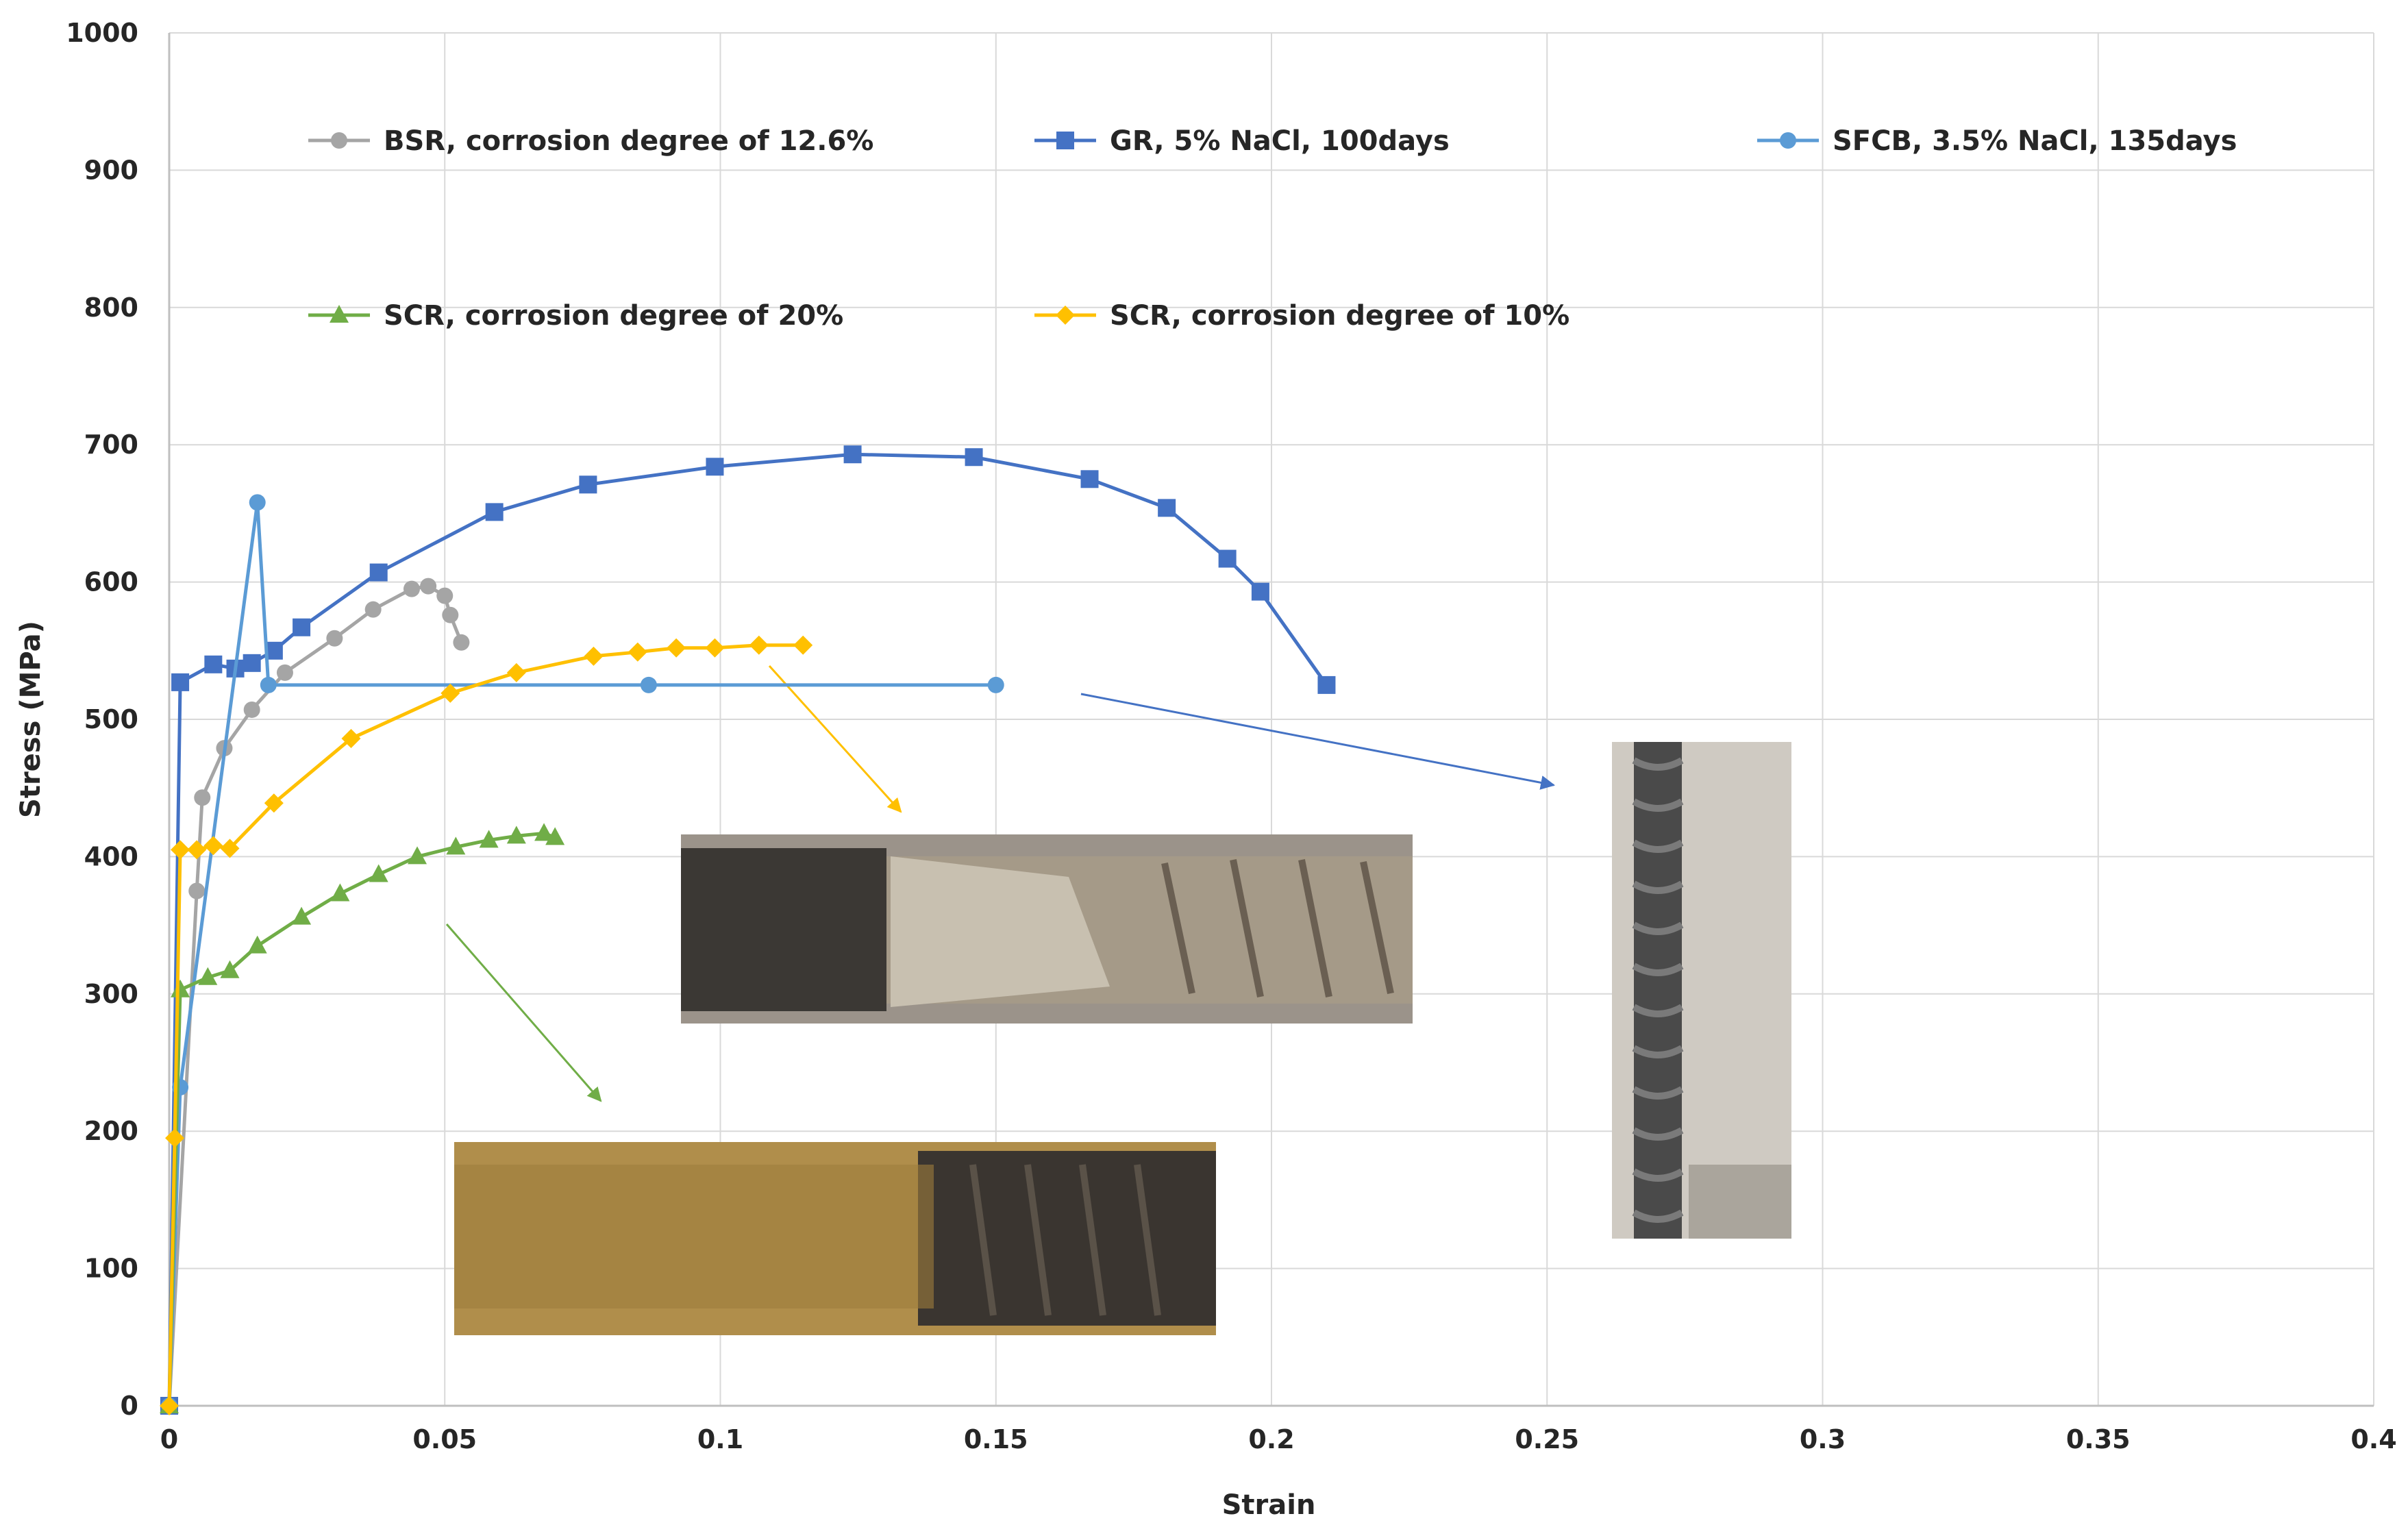 The width and height of the screenshot is (2408, 1538). I want to click on y-tick-label: 400, so click(111, 856).